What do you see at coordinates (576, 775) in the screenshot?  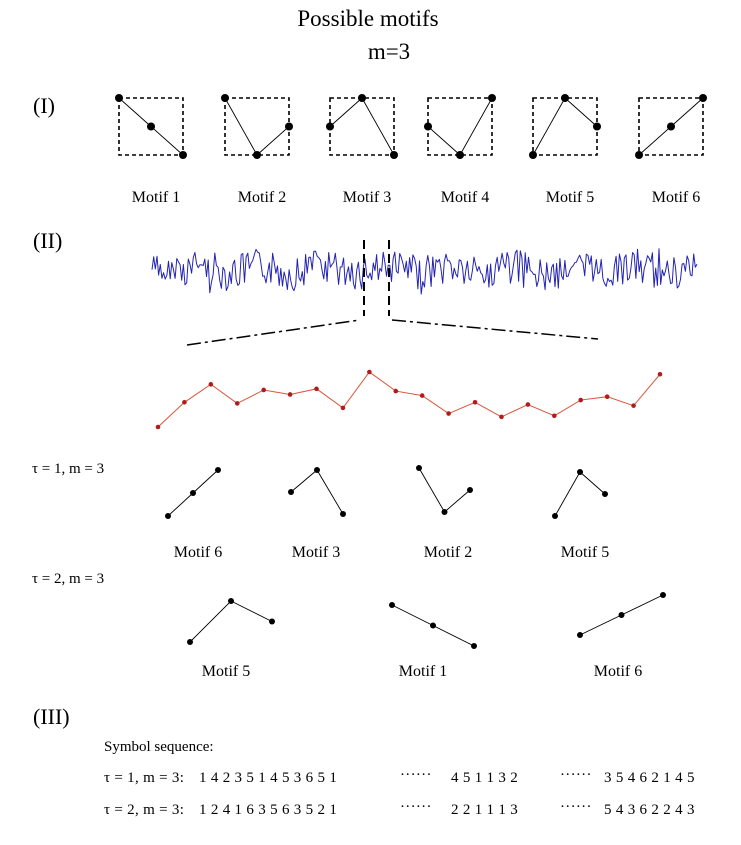 I see `tau1-sequence-ellipsis-2: ······` at bounding box center [576, 775].